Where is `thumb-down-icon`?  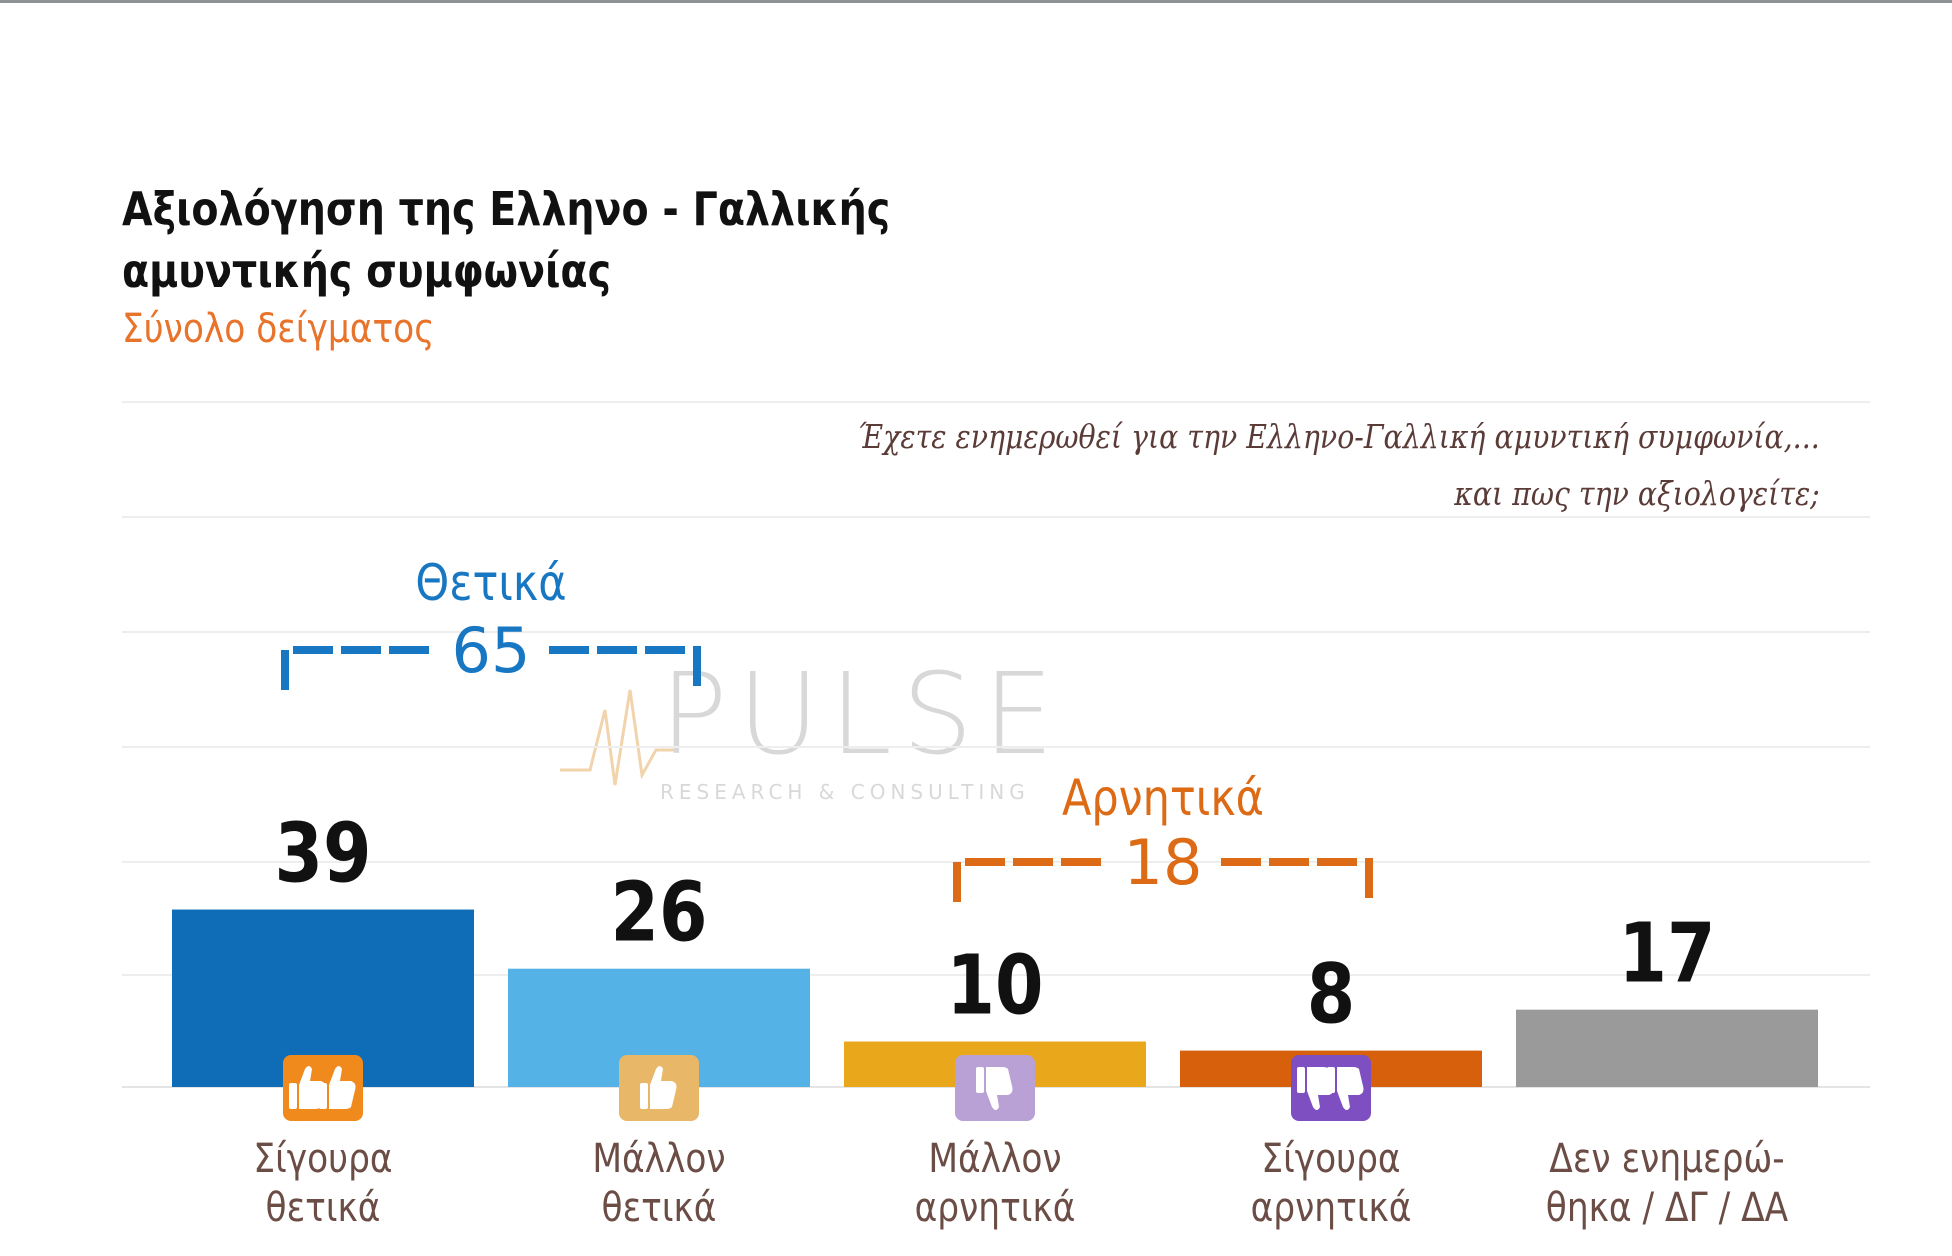
thumb-down-icon is located at coordinates (995, 1088).